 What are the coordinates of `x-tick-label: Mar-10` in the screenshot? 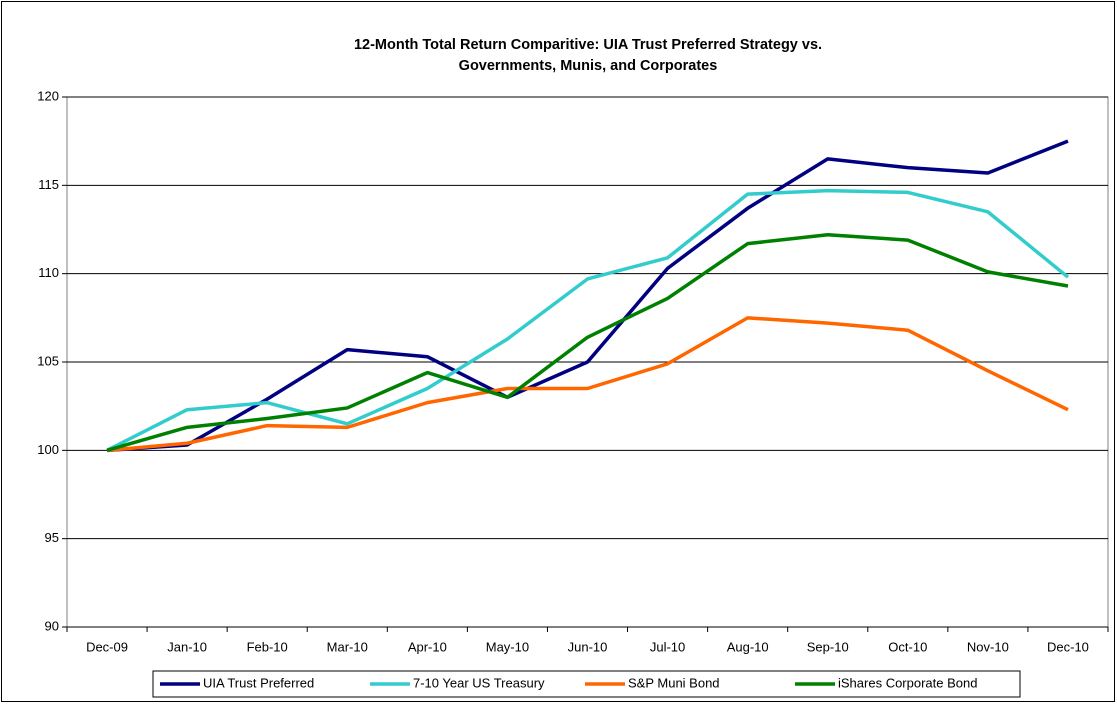 It's located at (347, 646).